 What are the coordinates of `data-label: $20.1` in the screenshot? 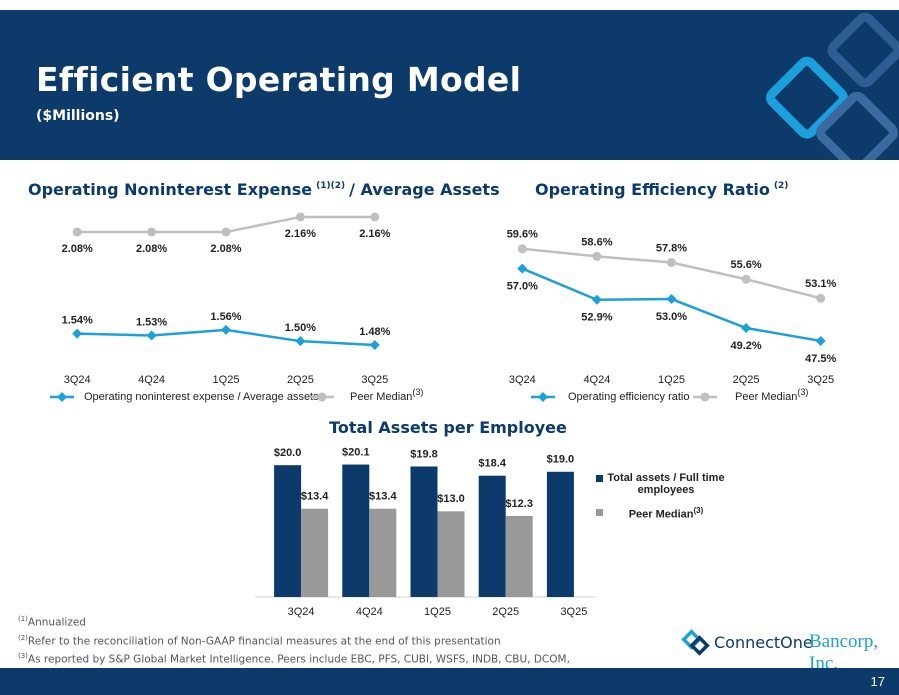 It's located at (356, 452).